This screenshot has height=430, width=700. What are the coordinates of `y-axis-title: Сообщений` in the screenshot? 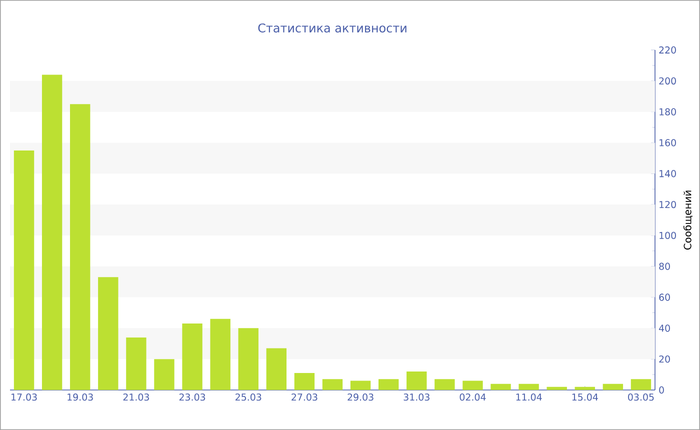 It's located at (688, 220).